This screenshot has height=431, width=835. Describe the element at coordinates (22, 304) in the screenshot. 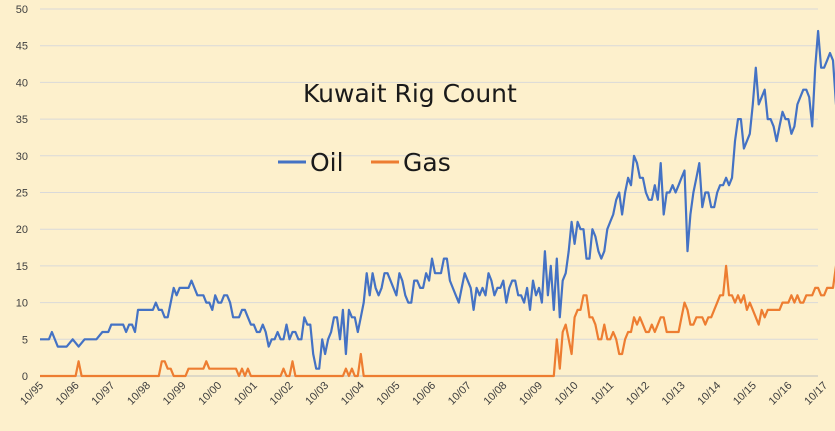

I see `y-tick-label: 10` at that location.